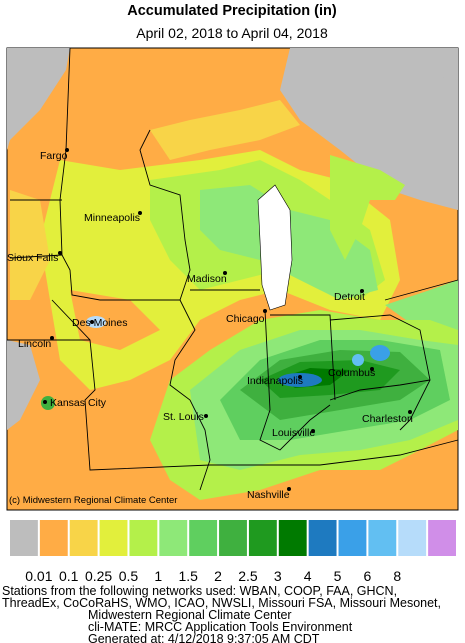 Image resolution: width=465 pixels, height=643 pixels. What do you see at coordinates (278, 576) in the screenshot?
I see `legend-label: 3` at bounding box center [278, 576].